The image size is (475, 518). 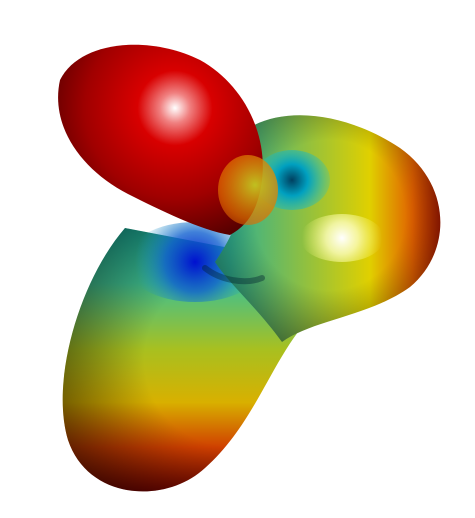 I want to click on crease-shadow, so click(x=233, y=275).